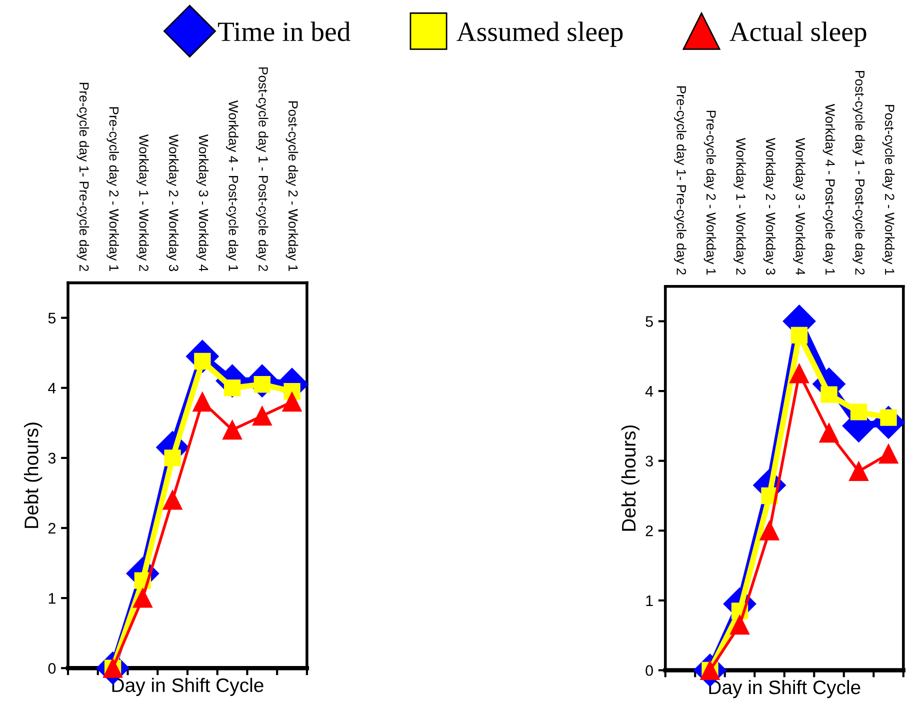 The width and height of the screenshot is (919, 707). Describe the element at coordinates (284, 32) in the screenshot. I see `legend-label: Time in bed` at that location.